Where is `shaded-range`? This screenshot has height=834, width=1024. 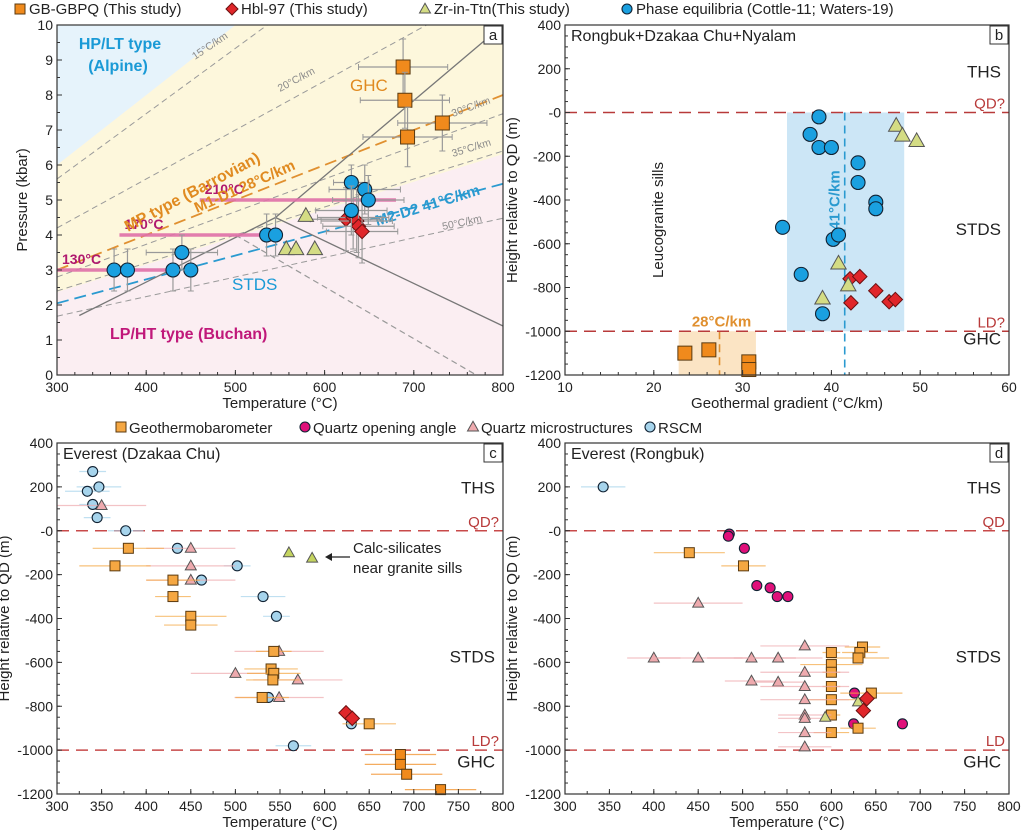 shaded-range is located at coordinates (846, 222).